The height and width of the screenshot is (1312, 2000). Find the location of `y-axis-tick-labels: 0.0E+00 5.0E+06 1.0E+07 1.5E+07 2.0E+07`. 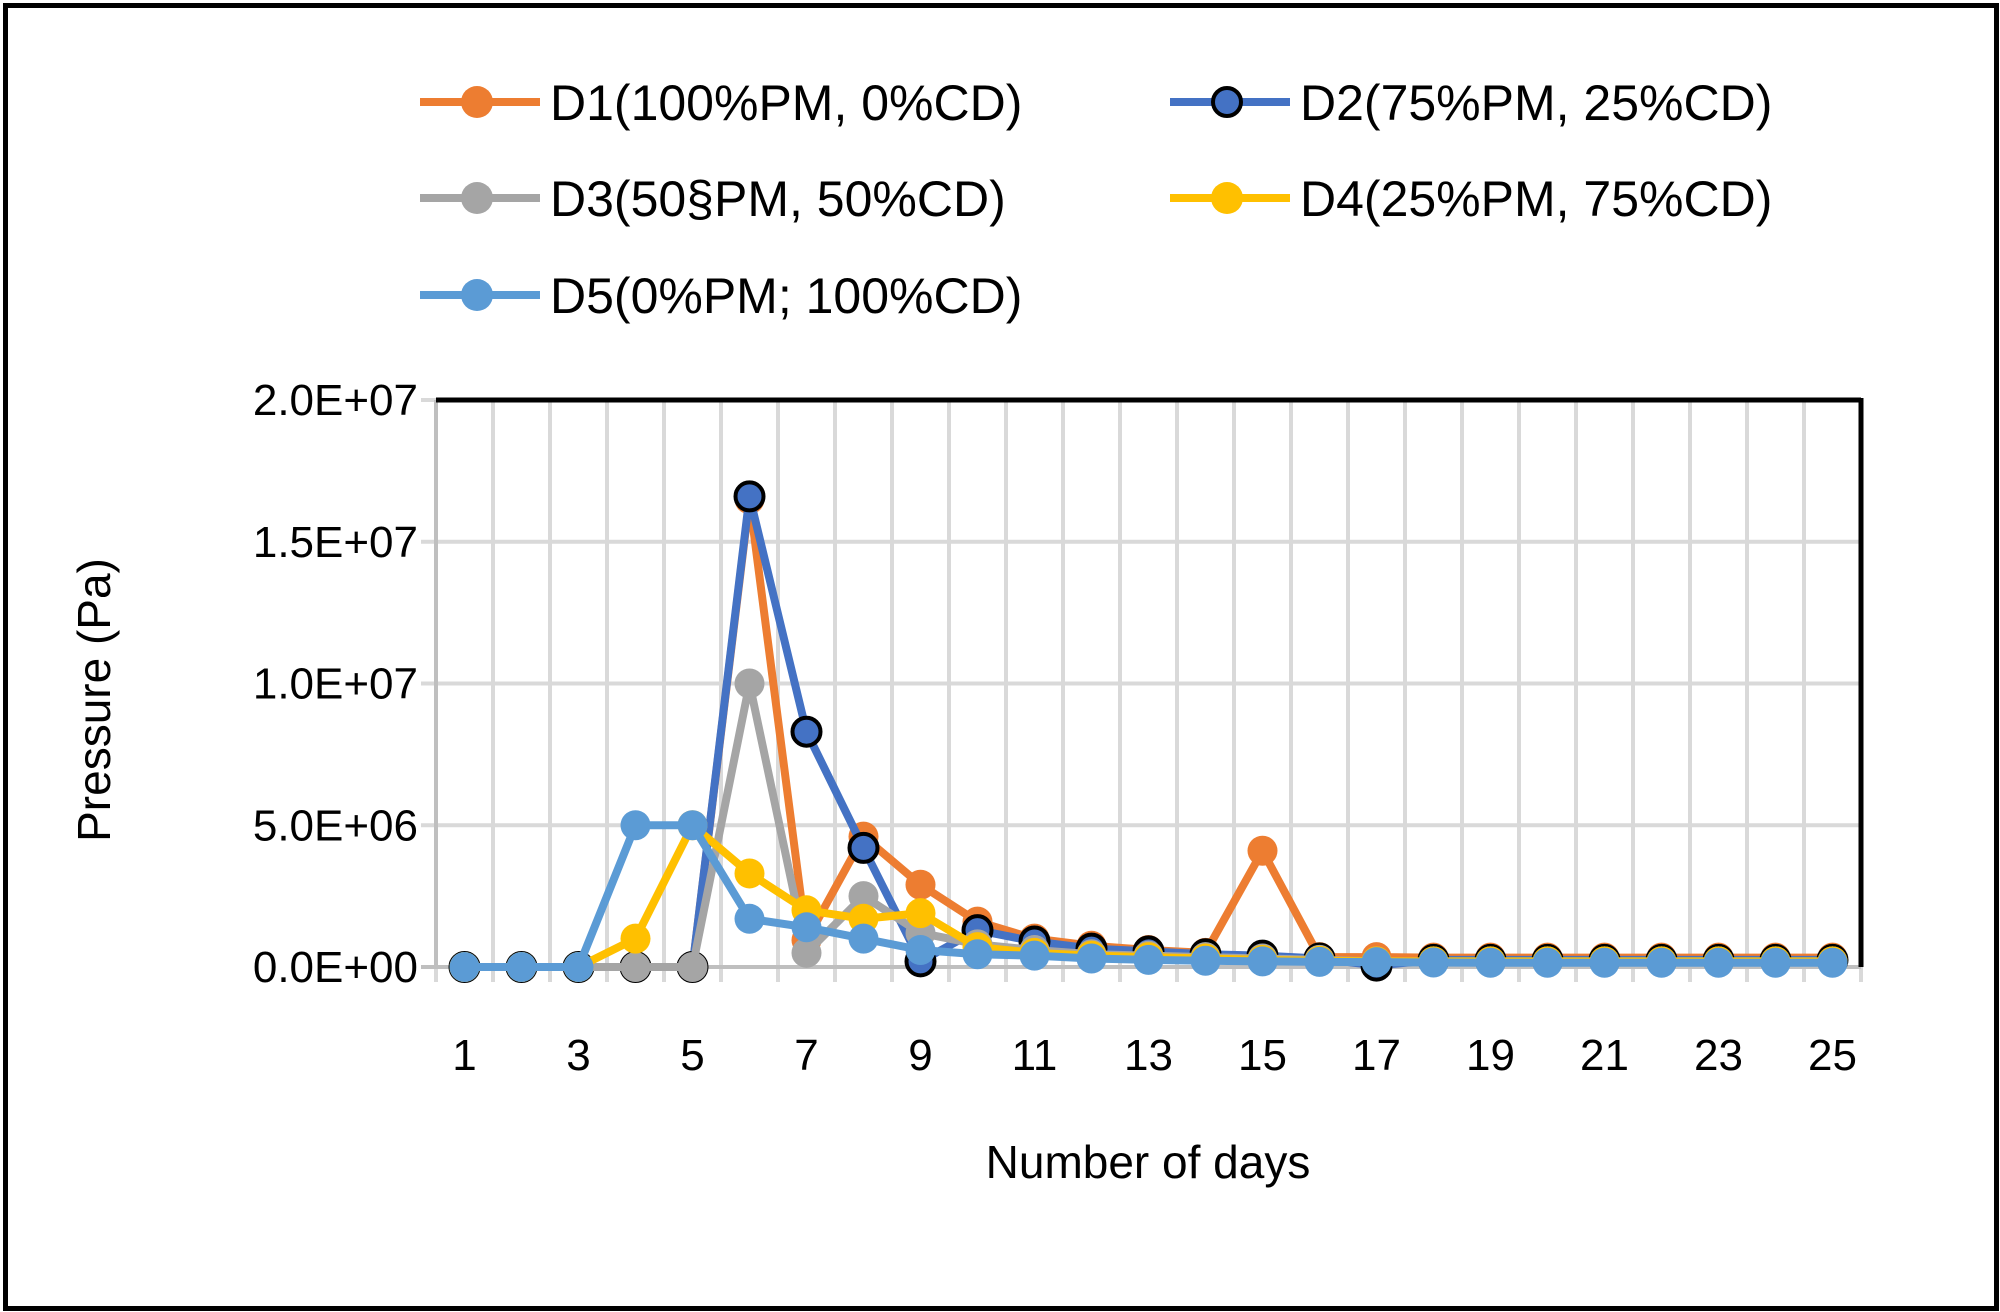

y-axis-tick-labels: 0.0E+00 5.0E+06 1.0E+07 1.5E+07 2.0E+07 is located at coordinates (335, 684).